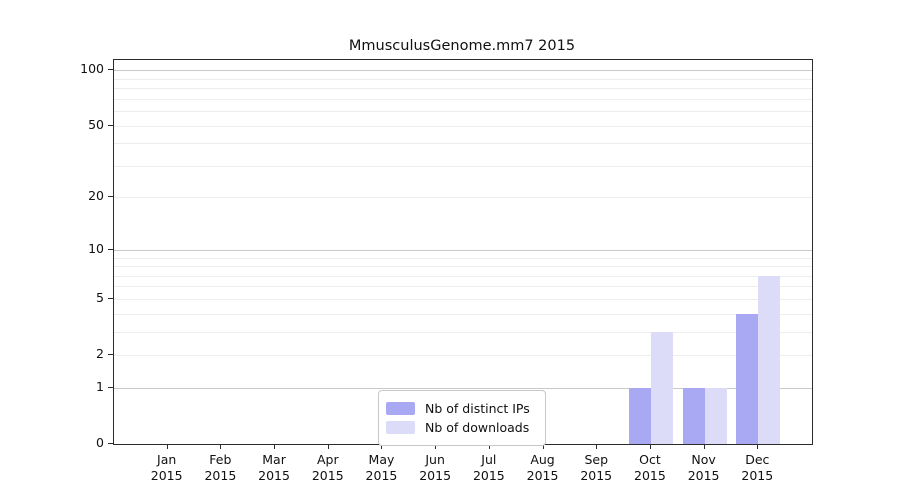 This screenshot has width=900, height=500. I want to click on x-tick-label: Aug 2015, so click(543, 468).